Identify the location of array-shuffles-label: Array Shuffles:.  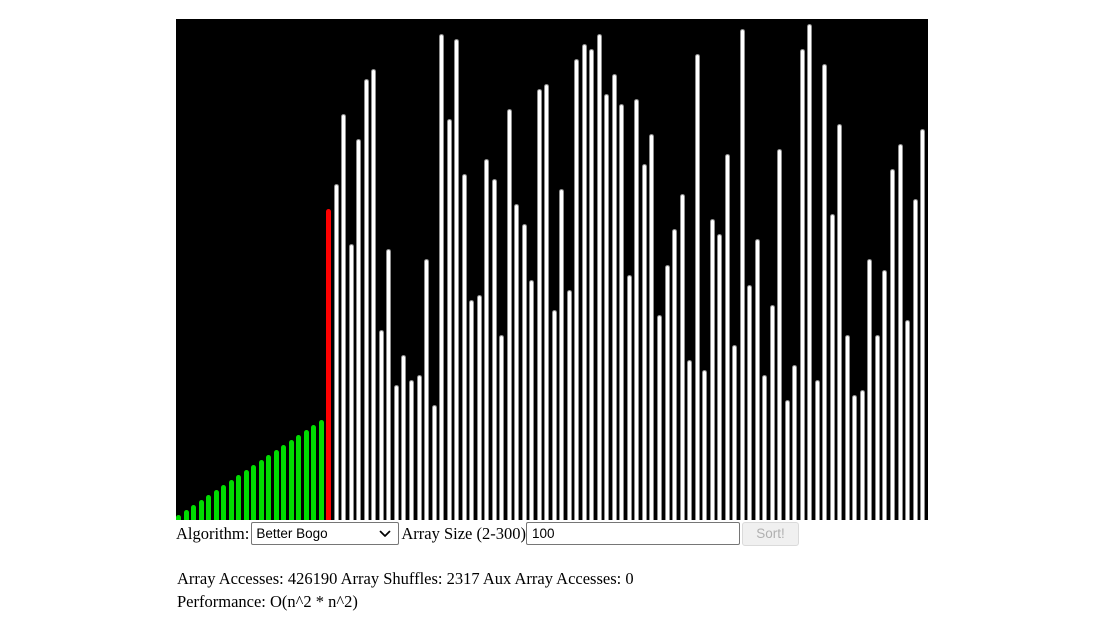
(391, 578).